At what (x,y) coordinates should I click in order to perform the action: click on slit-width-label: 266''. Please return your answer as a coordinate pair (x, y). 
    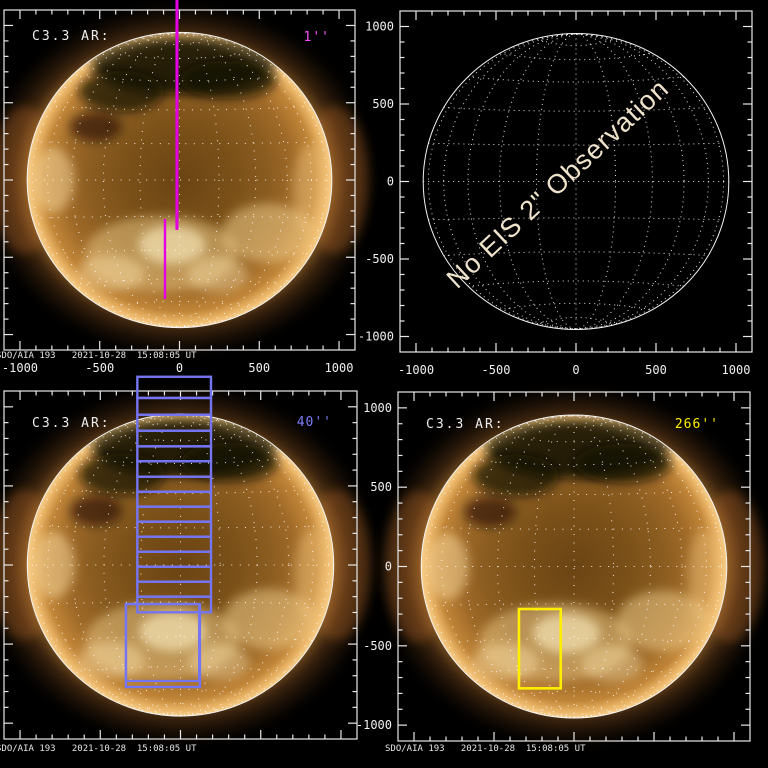
    Looking at the image, I should click on (696, 424).